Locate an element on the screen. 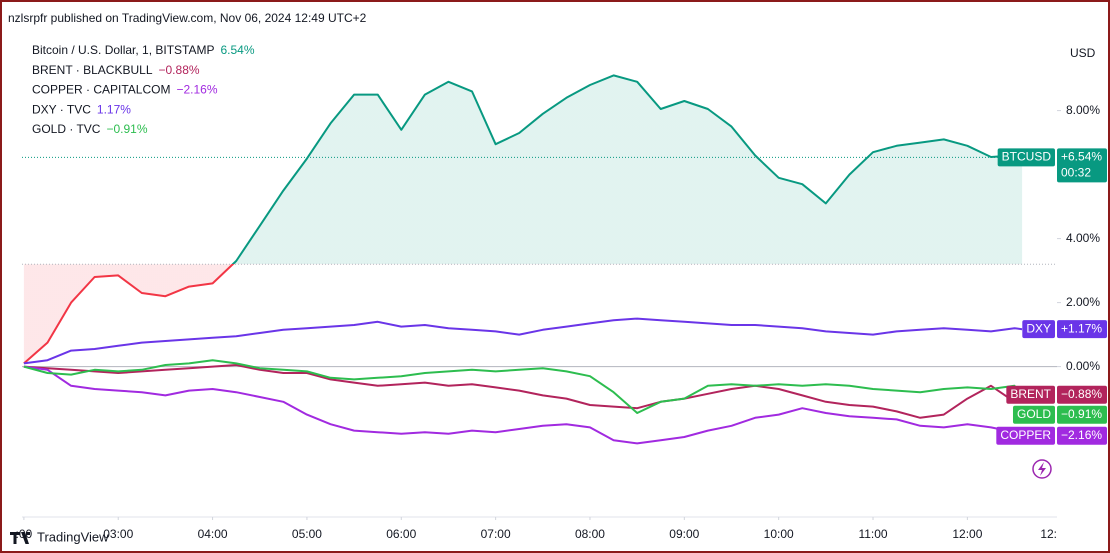  legend-change: −2.16% is located at coordinates (196, 90).